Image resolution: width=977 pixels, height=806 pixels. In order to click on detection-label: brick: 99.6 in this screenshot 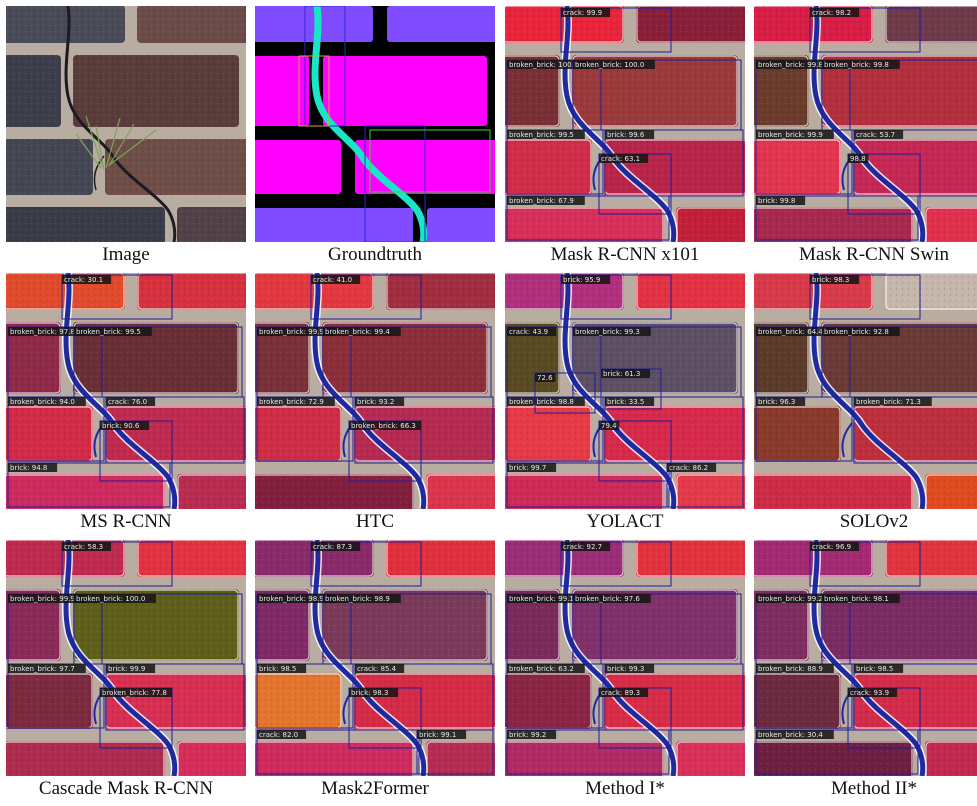, I will do `click(626, 135)`.